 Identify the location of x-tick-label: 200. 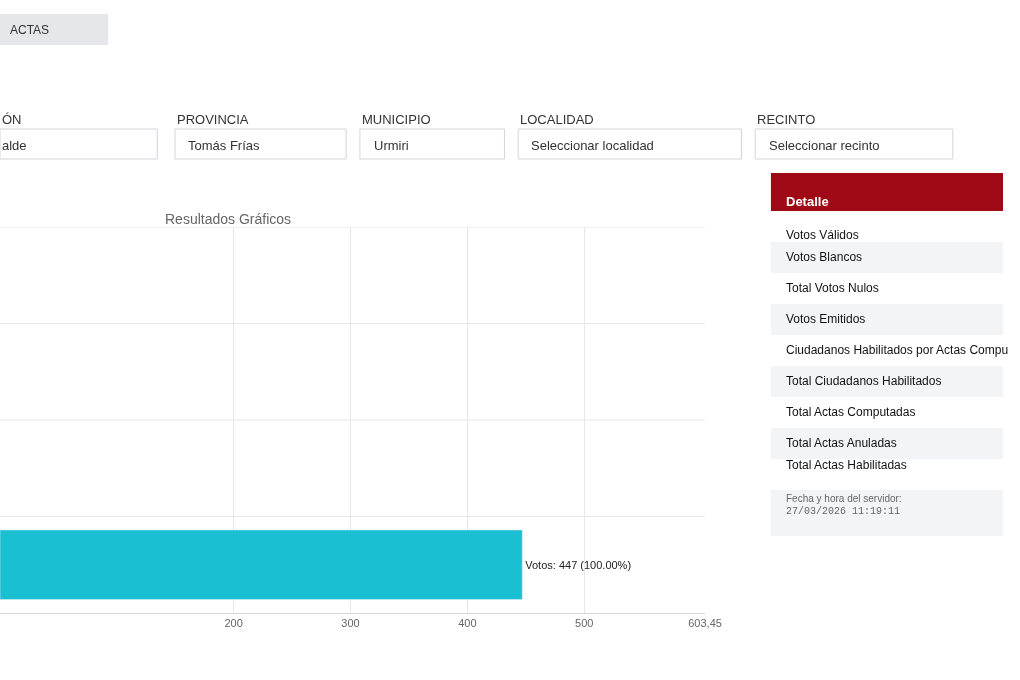
(233, 623).